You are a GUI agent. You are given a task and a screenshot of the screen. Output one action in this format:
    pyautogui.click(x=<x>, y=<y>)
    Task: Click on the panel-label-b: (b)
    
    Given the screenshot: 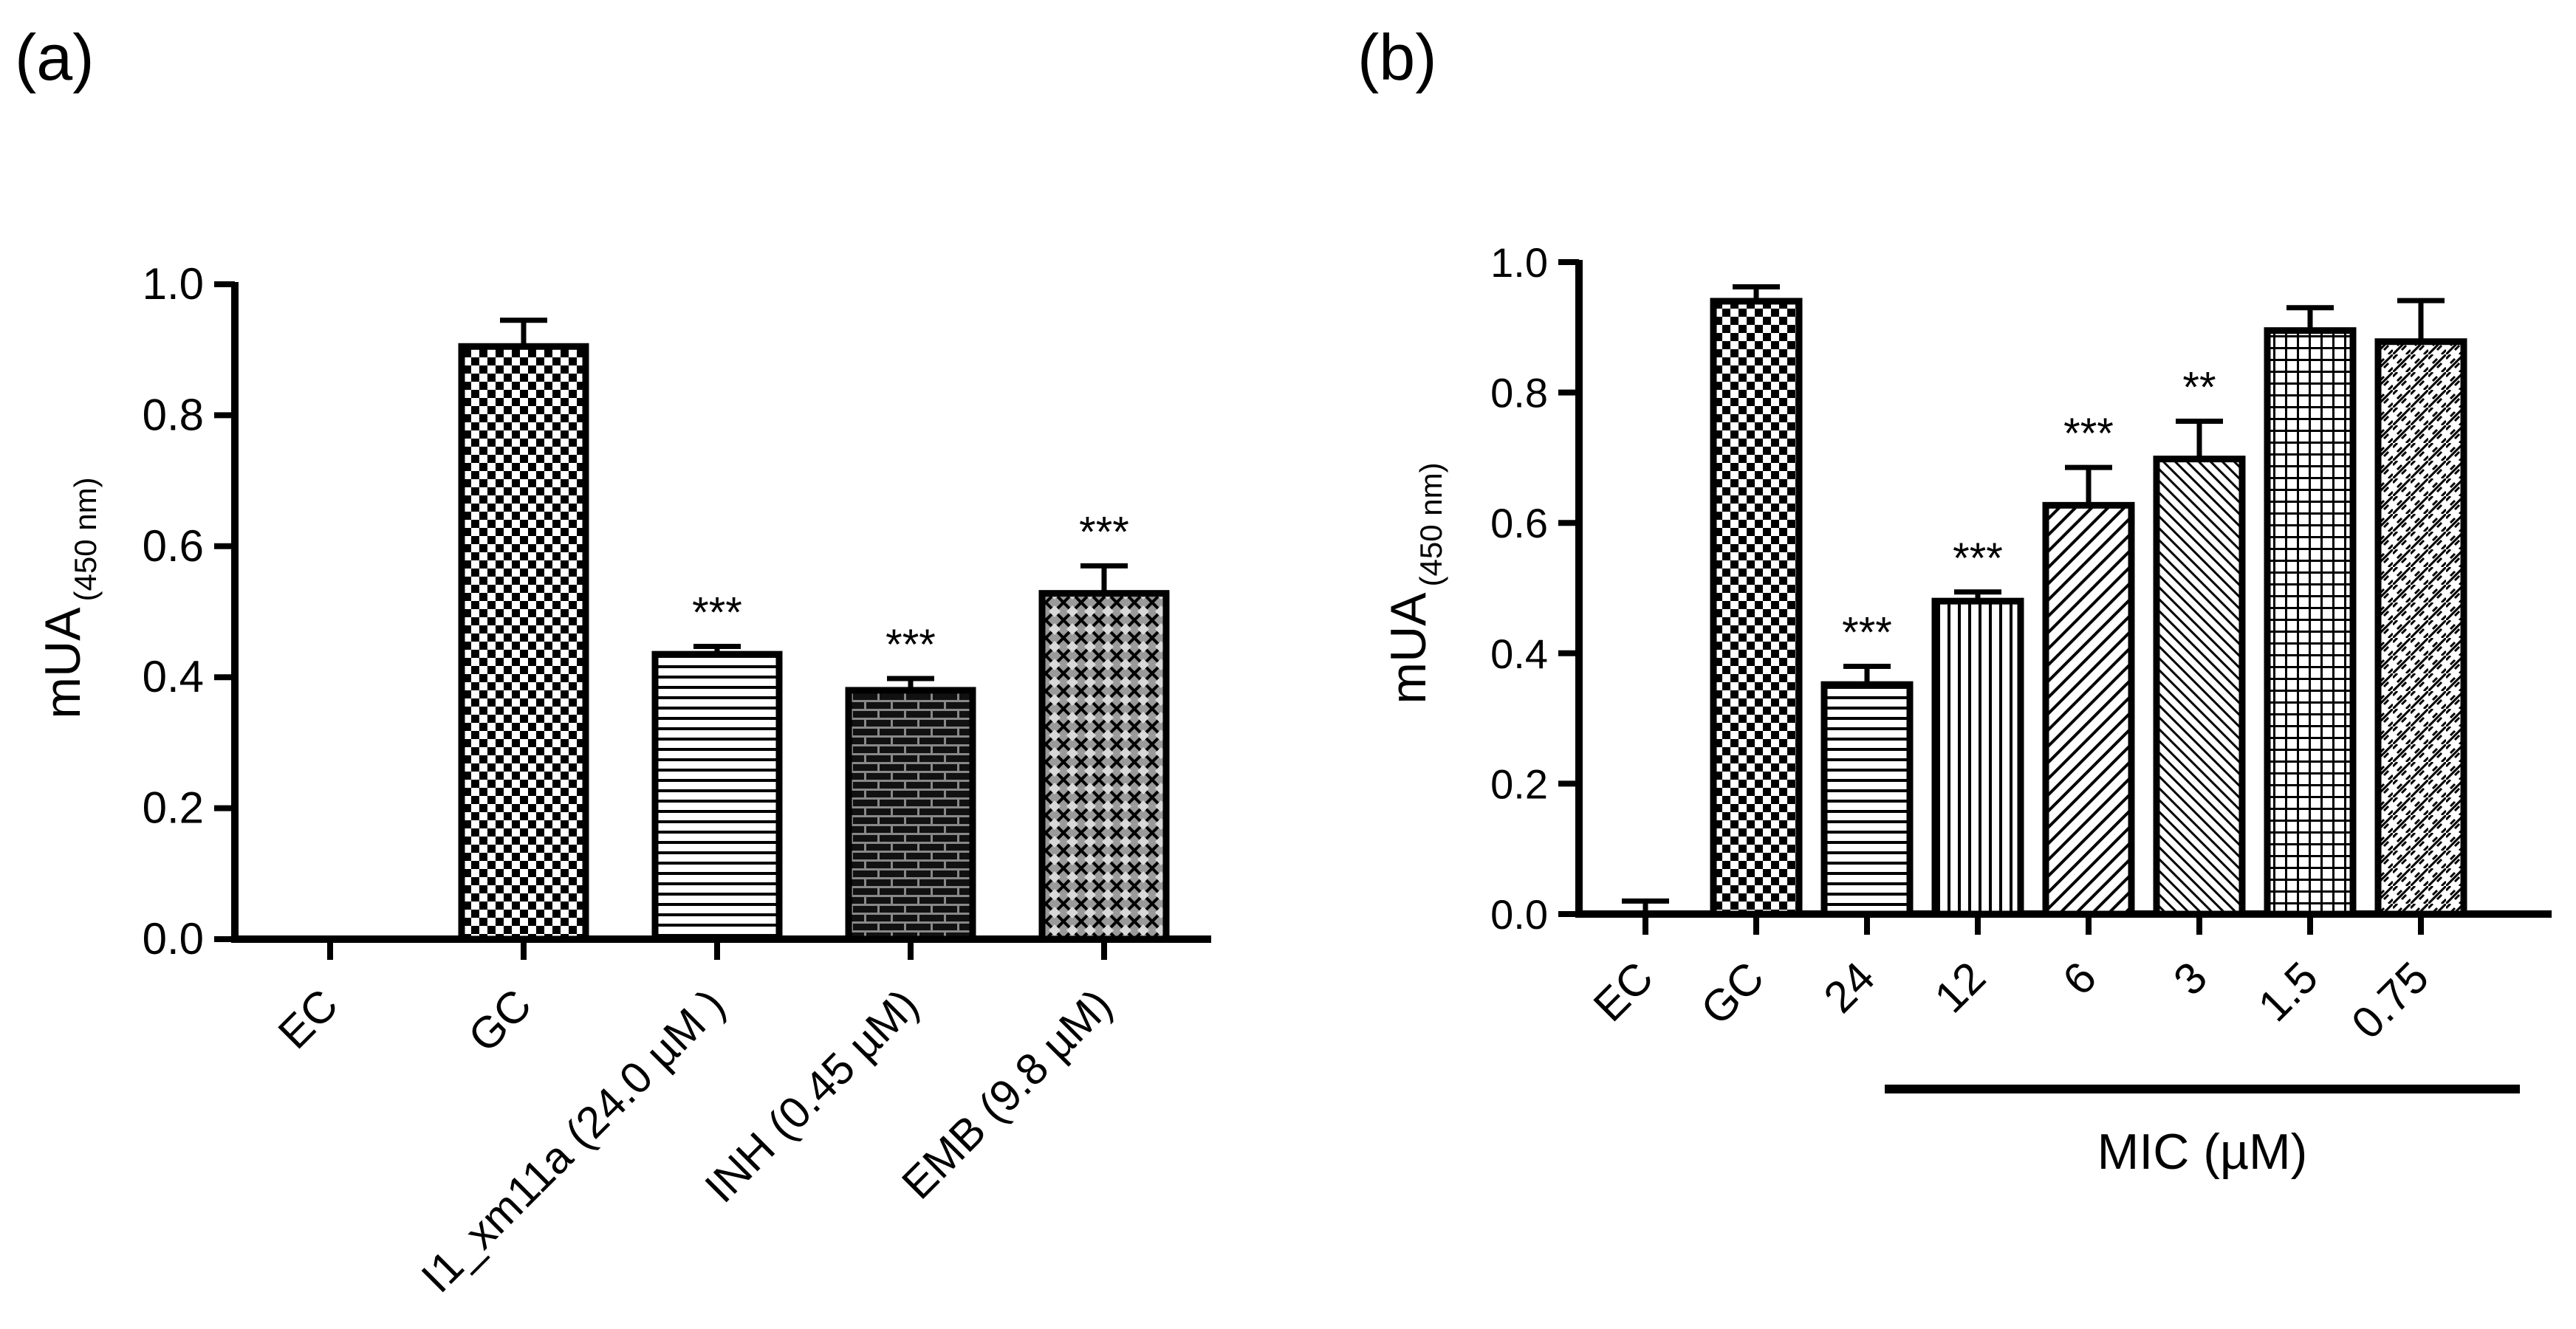 What is the action you would take?
    pyautogui.click(x=1397, y=57)
    